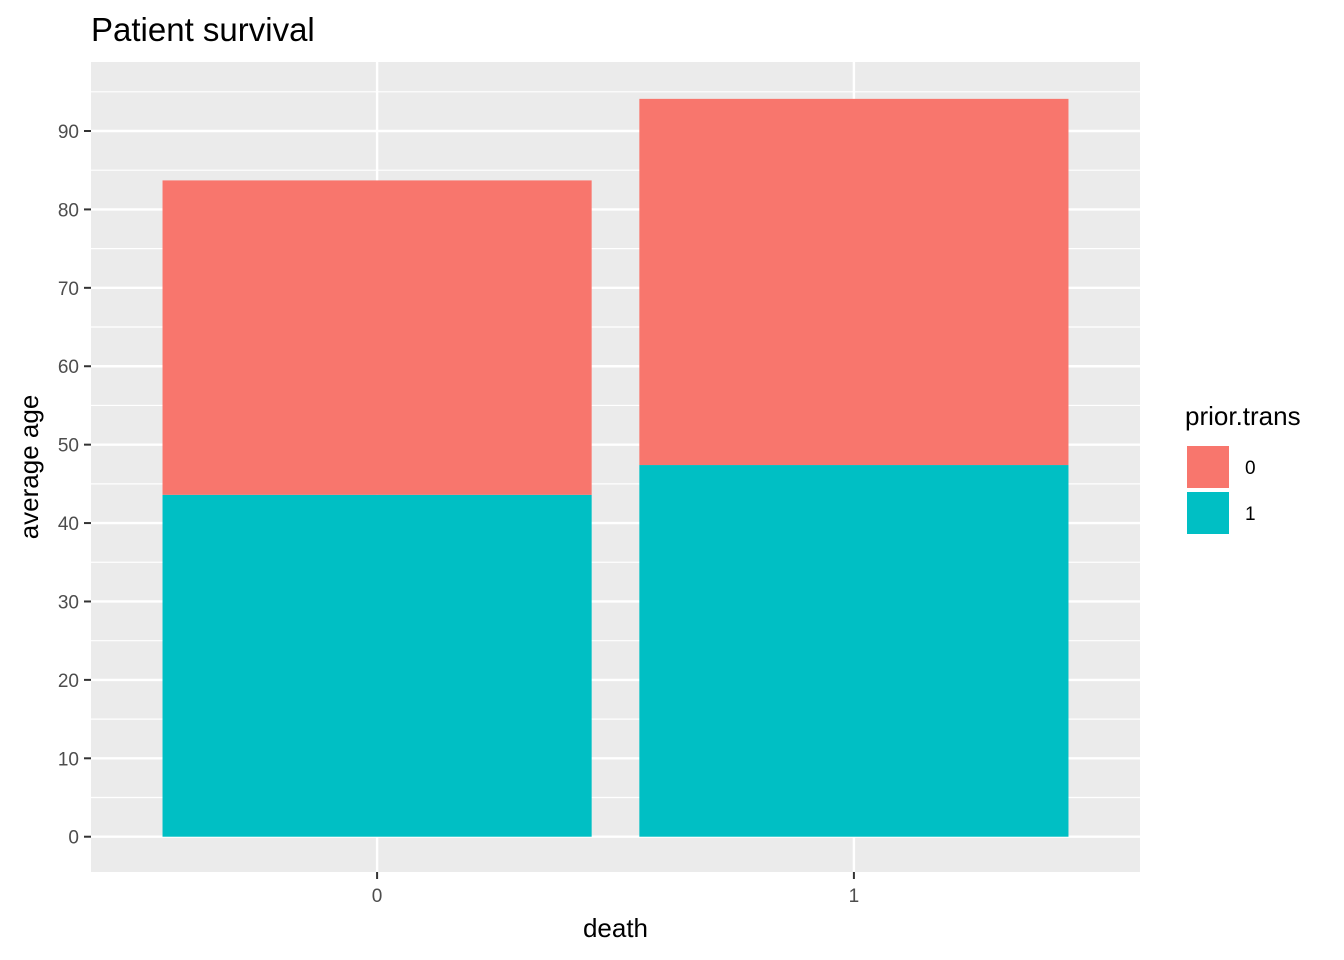 The image size is (1344, 960). I want to click on y-axis-title: average age, so click(29, 467).